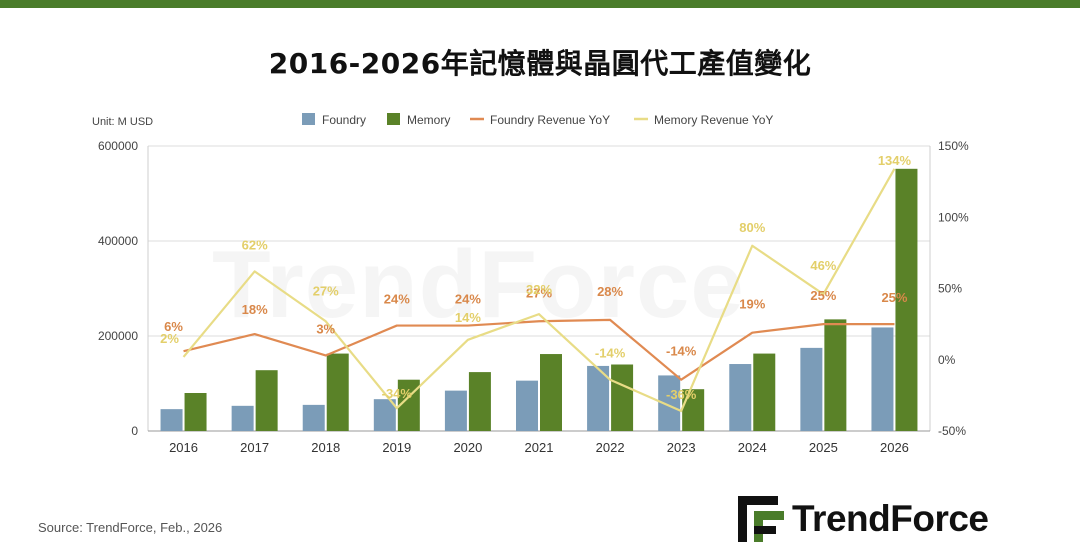 The image size is (1080, 552). I want to click on x-tick-label: 2022, so click(610, 447).